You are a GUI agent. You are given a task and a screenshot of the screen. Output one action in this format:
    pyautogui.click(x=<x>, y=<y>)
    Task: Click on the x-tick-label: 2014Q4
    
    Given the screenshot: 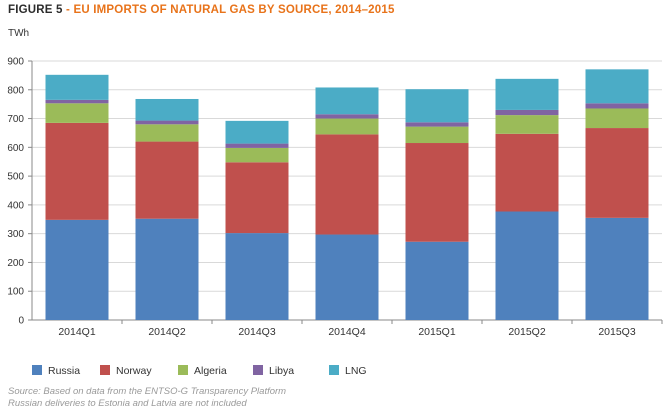 What is the action you would take?
    pyautogui.click(x=347, y=332)
    